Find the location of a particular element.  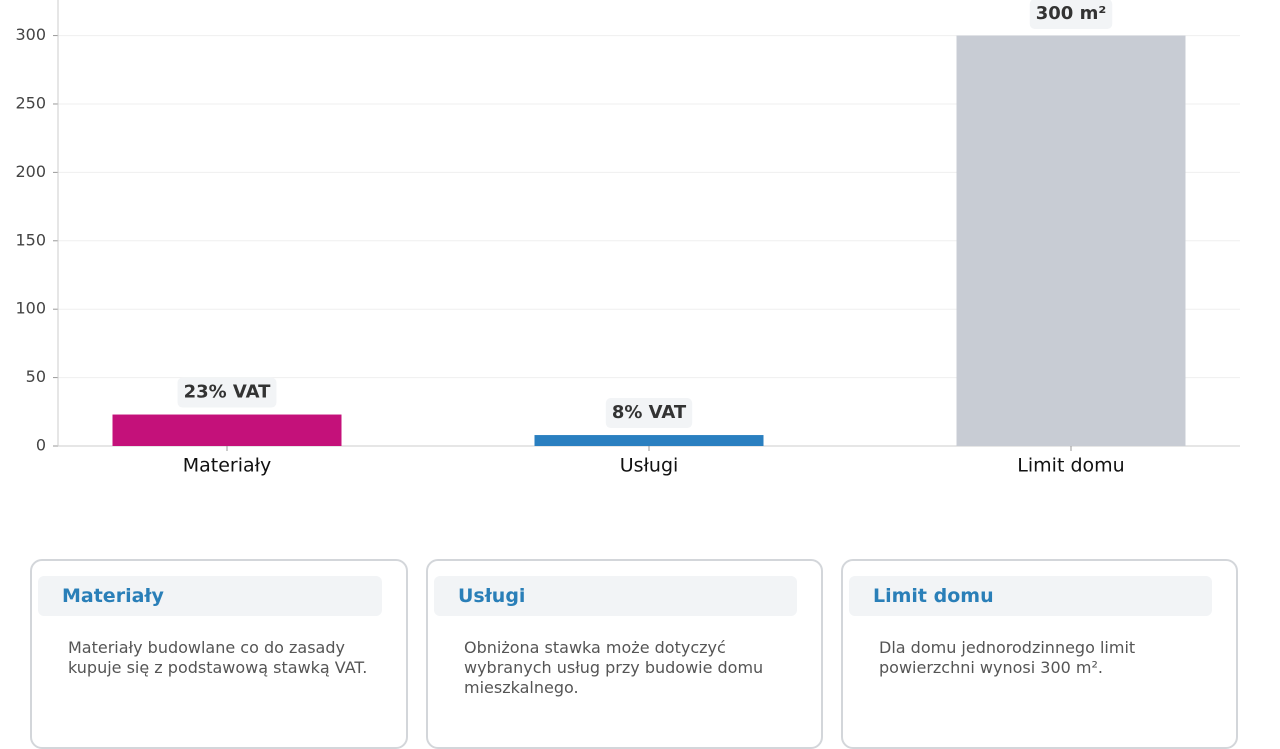

x-tick-label: Usługi is located at coordinates (649, 466).